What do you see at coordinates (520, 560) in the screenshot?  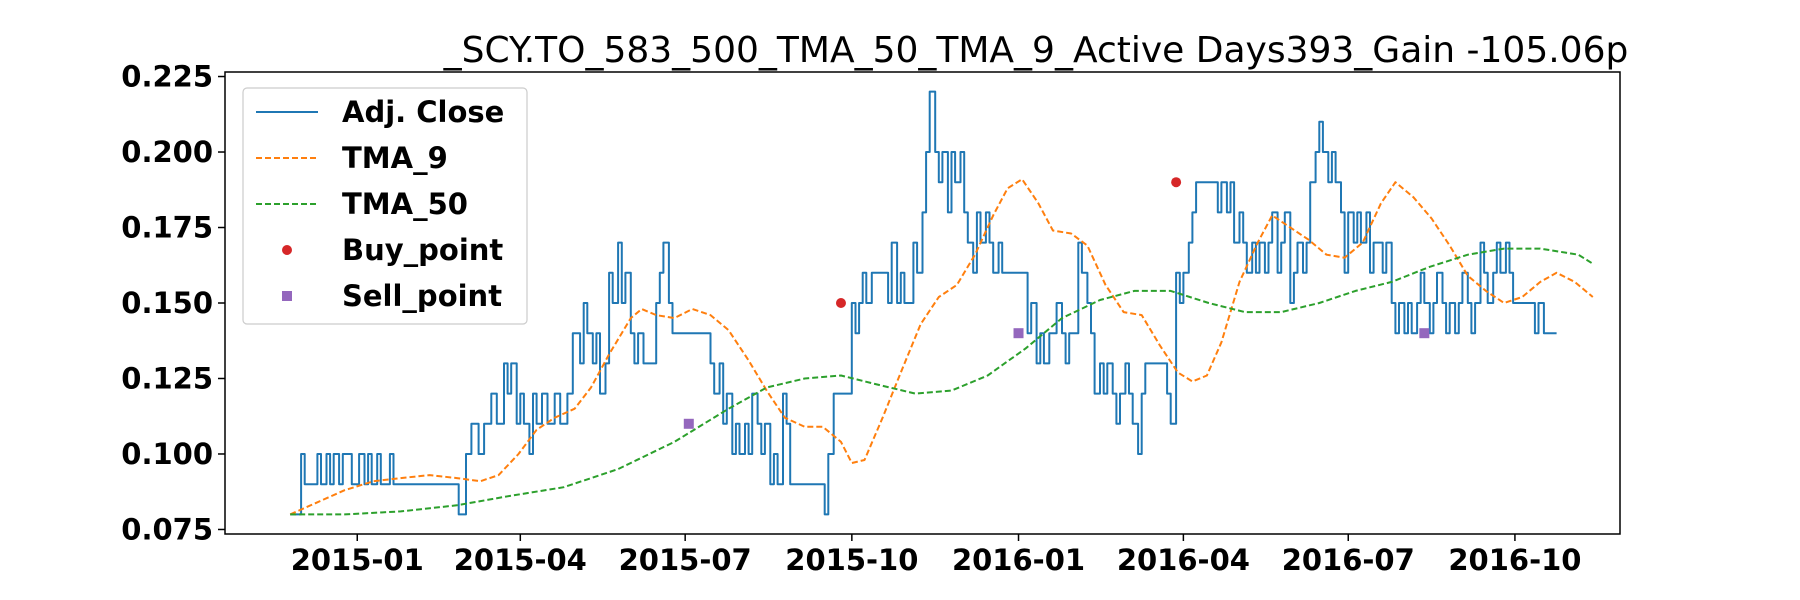 I see `x-tick-label: 2015-04` at bounding box center [520, 560].